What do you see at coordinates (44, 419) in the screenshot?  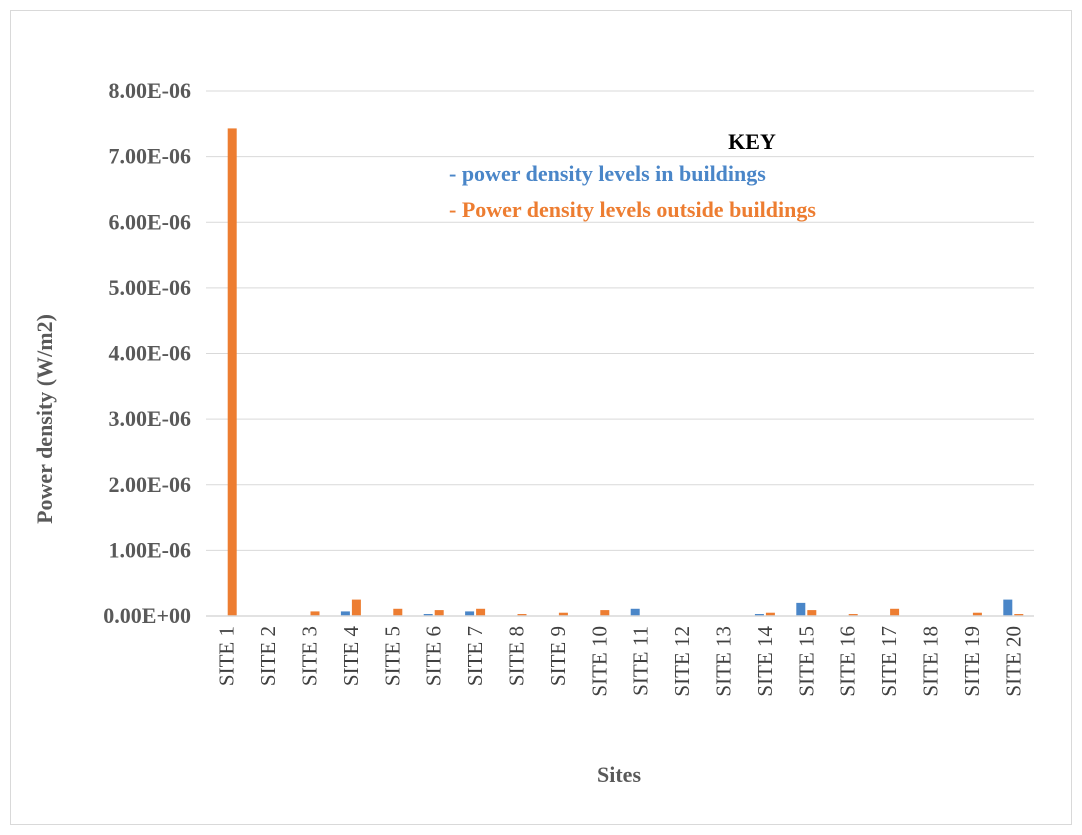 I see `y-axis-title: Power density (W/m2)` at bounding box center [44, 419].